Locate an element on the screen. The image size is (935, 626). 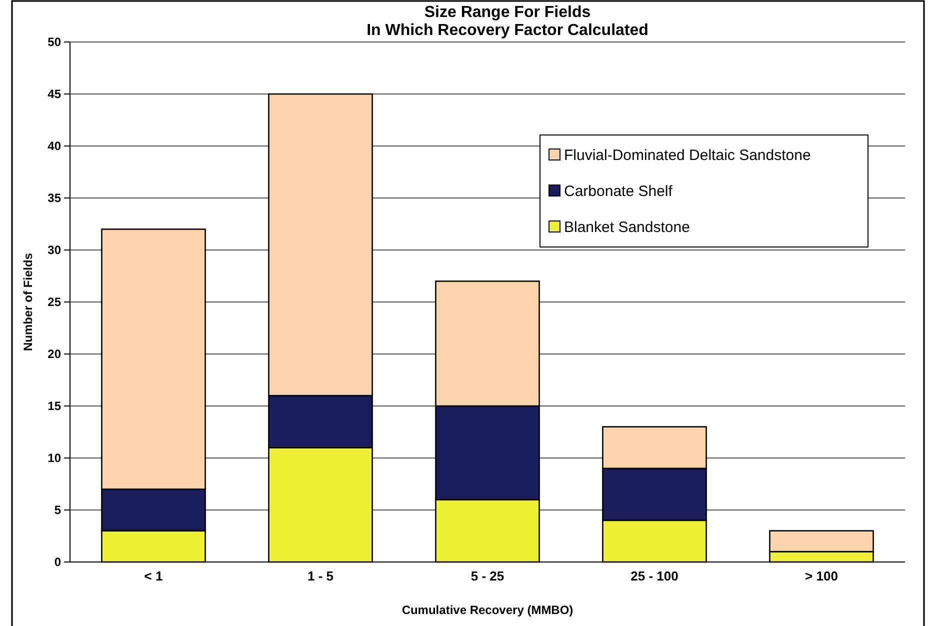
x-tick-label: 1 - 5 is located at coordinates (320, 576).